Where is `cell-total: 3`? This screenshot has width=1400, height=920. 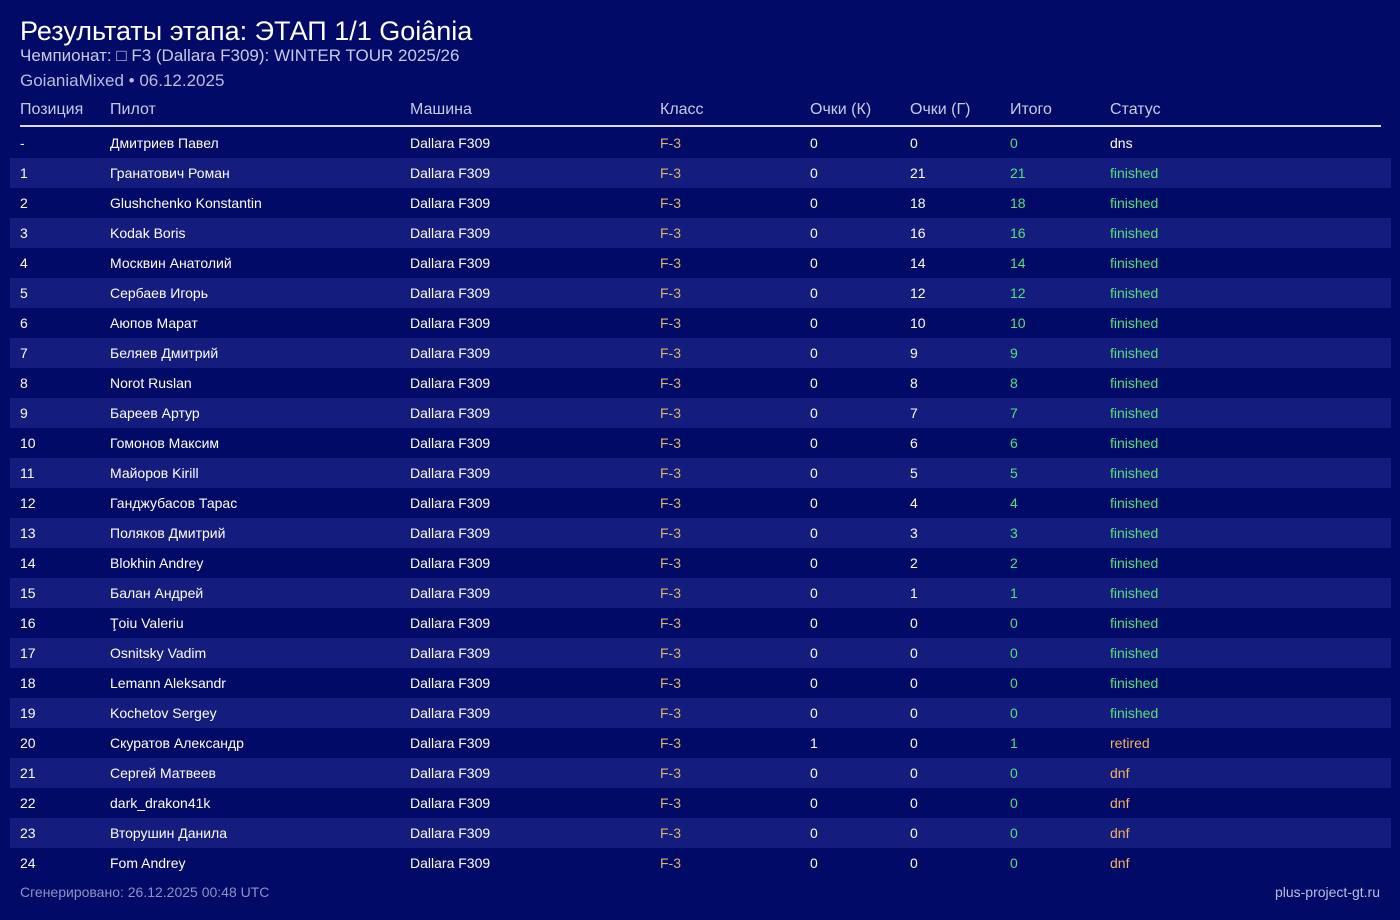
cell-total: 3 is located at coordinates (1014, 533).